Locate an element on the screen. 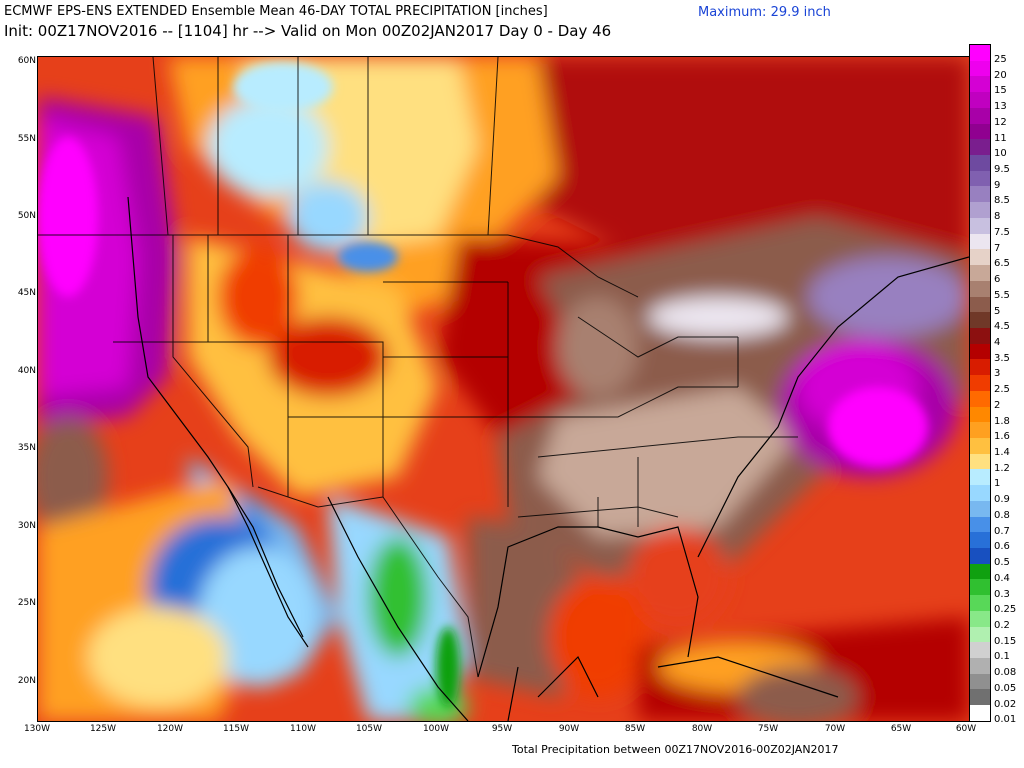 This screenshot has height=768, width=1024. lon-label: 105W is located at coordinates (369, 729).